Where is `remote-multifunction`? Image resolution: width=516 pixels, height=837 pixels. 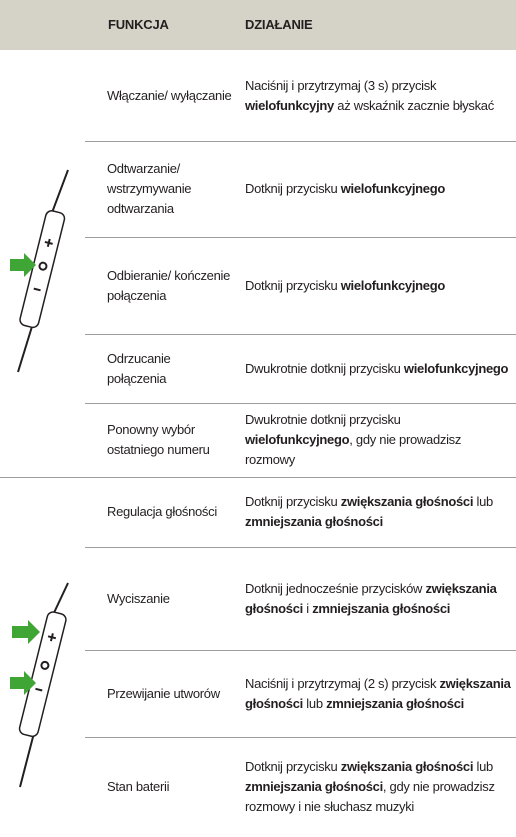 remote-multifunction is located at coordinates (39, 271).